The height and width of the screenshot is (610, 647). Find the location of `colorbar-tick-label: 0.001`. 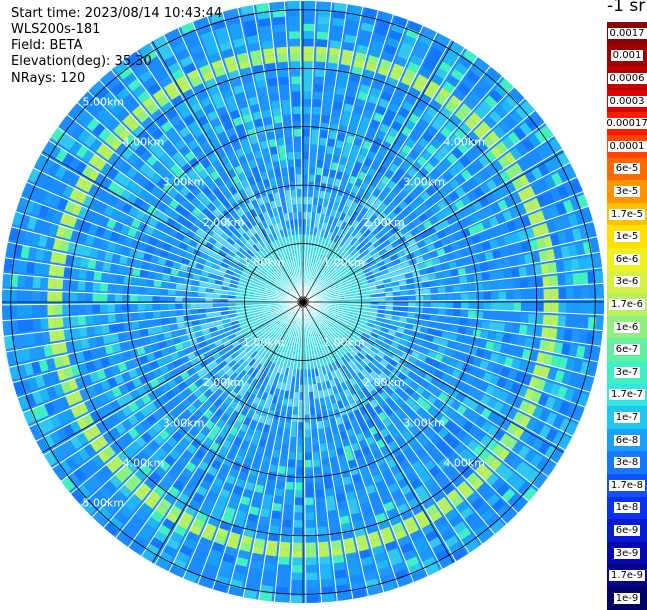

colorbar-tick-label: 0.001 is located at coordinates (627, 55).